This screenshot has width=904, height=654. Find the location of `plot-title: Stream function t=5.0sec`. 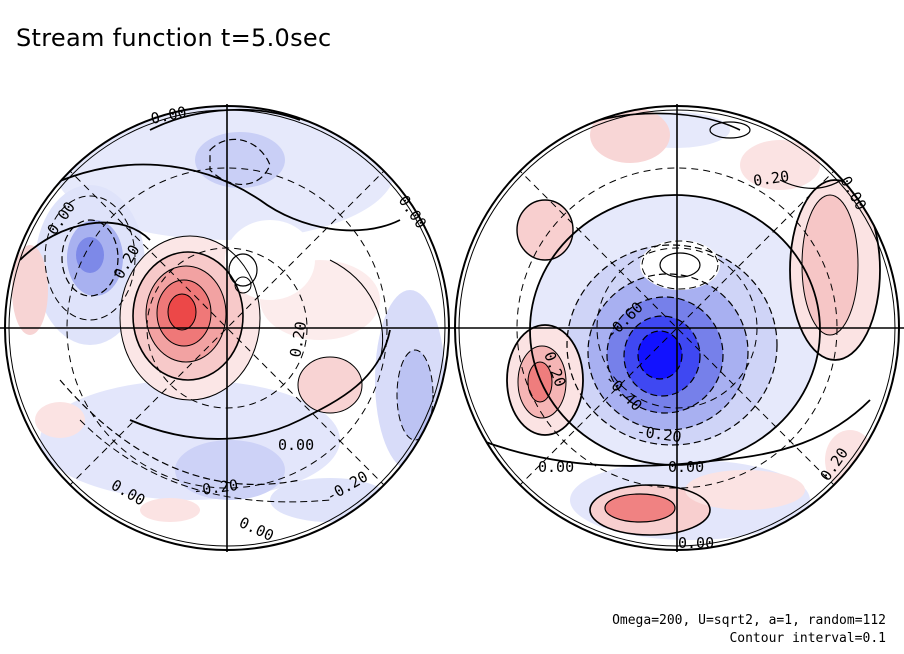

plot-title: Stream function t=5.0sec is located at coordinates (174, 38).